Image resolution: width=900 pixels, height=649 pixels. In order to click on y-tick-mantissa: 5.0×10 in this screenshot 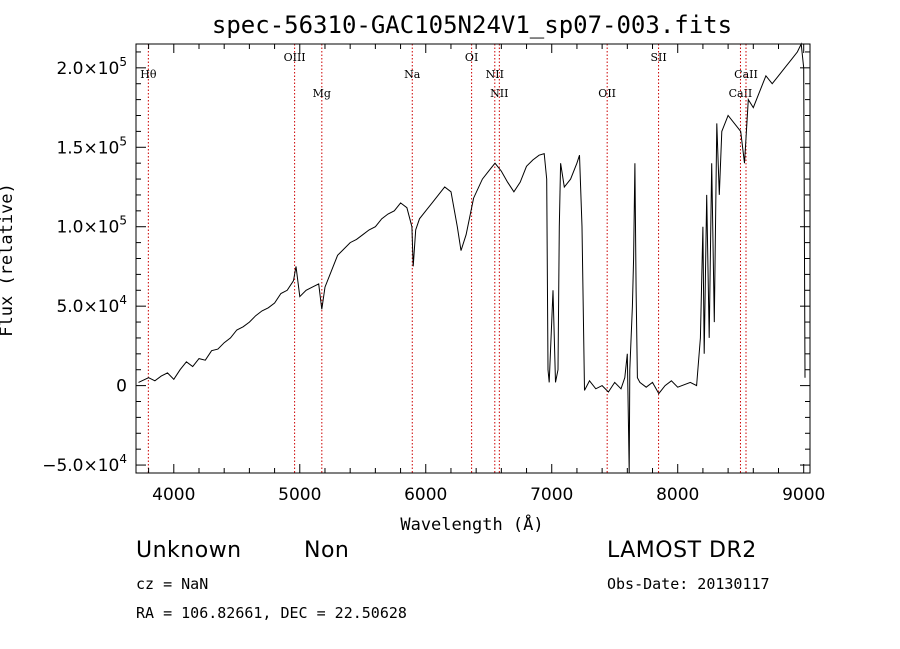, I will do `click(87, 307)`.